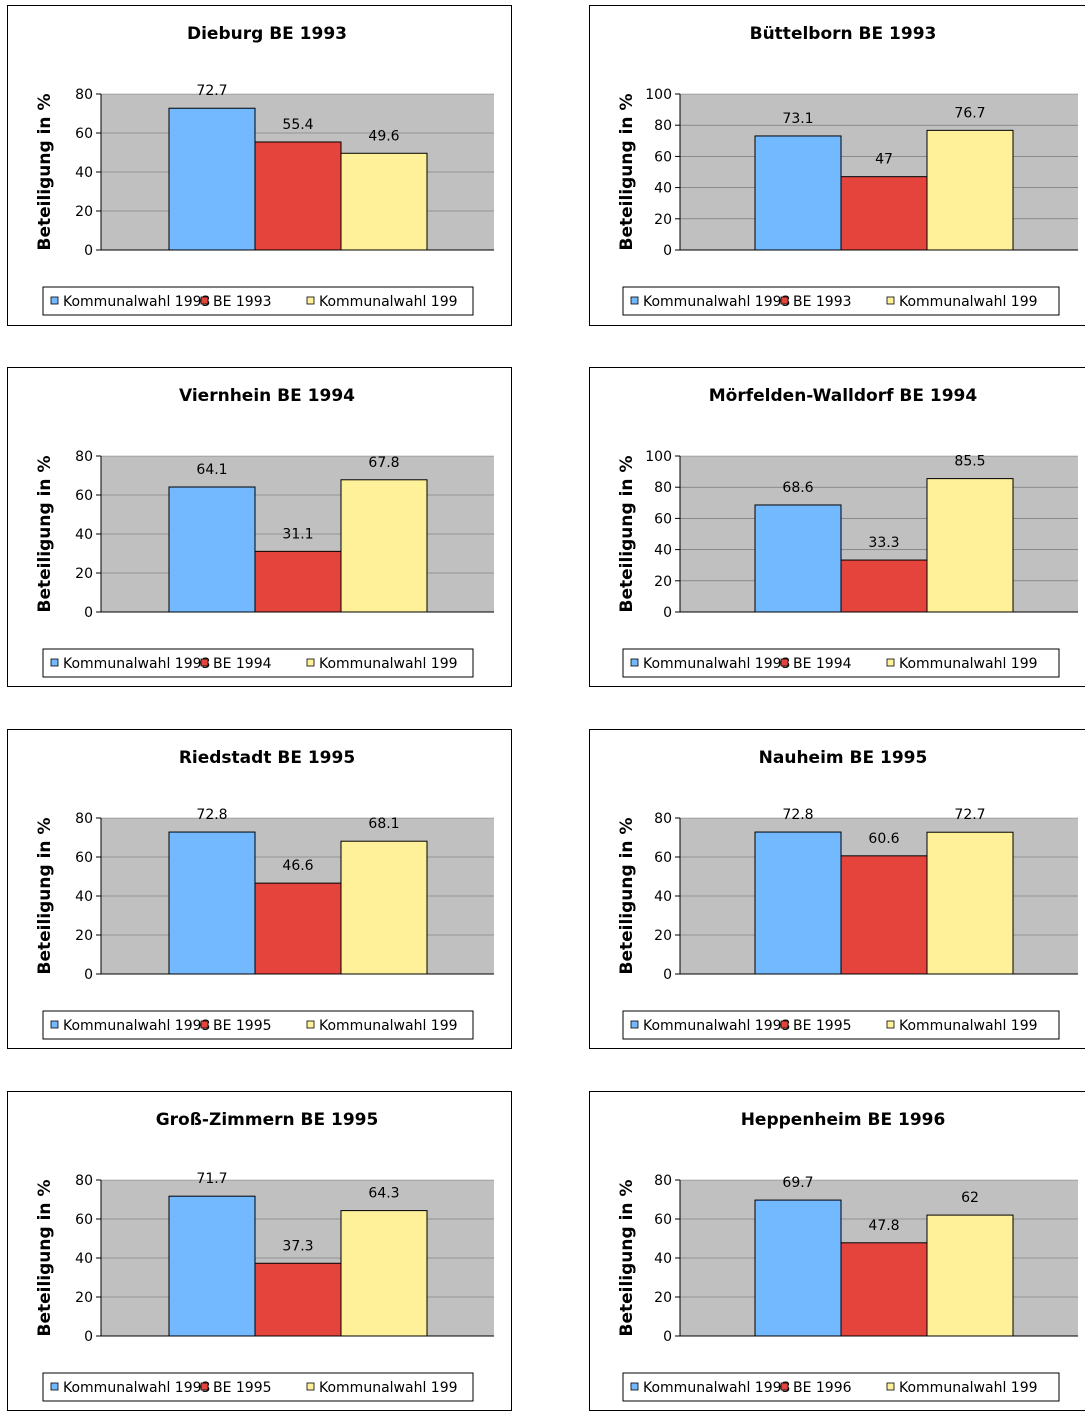 The image size is (1085, 1411). Describe the element at coordinates (797, 488) in the screenshot. I see `data-label: 68.6` at that location.